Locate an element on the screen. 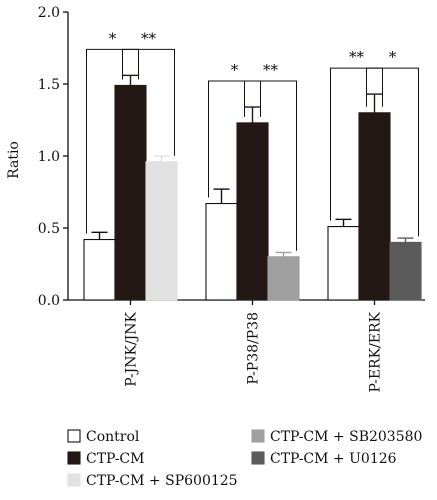 The width and height of the screenshot is (437, 500). y-tick-label: 1.5 is located at coordinates (49, 85).